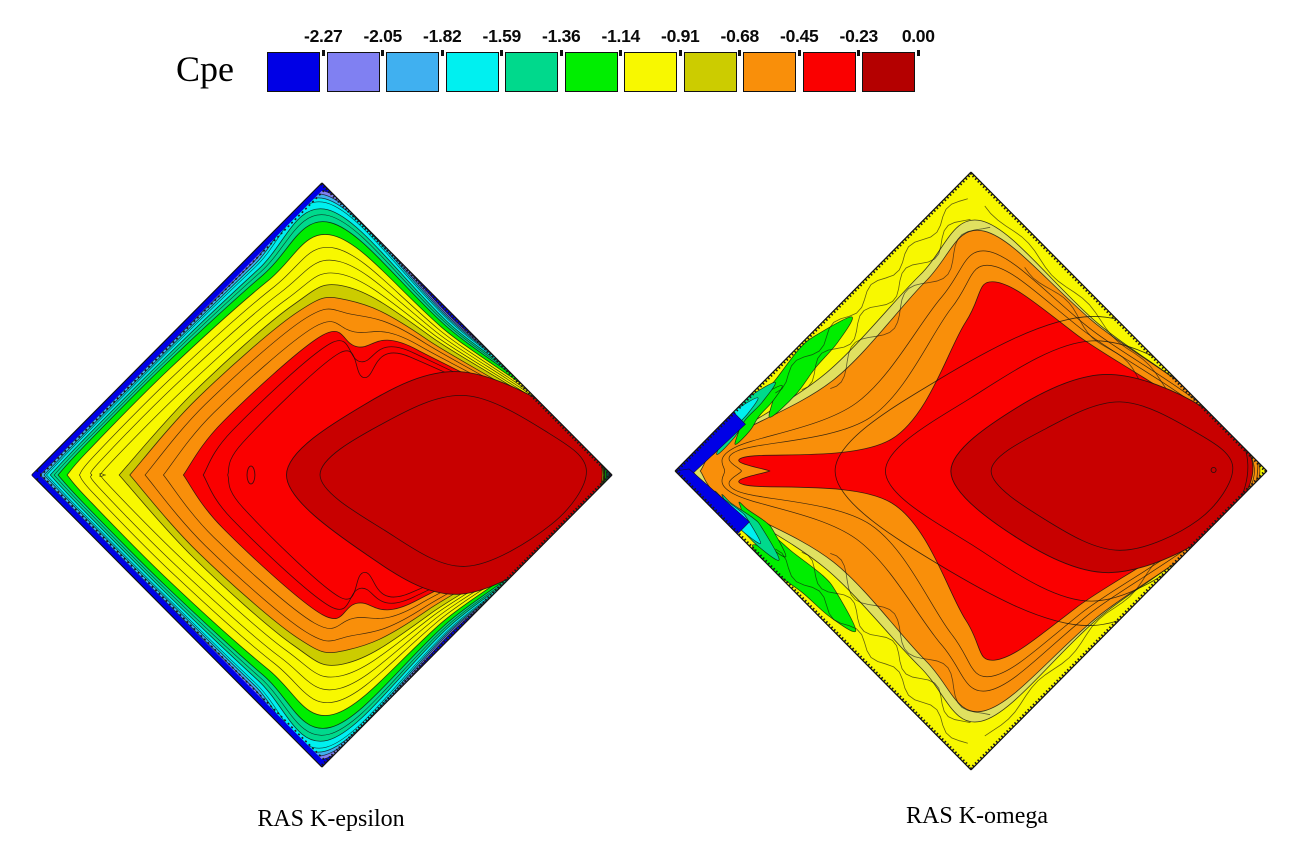 The width and height of the screenshot is (1292, 868). What do you see at coordinates (977, 816) in the screenshot?
I see `plot-label-k-omega: RAS K-omega` at bounding box center [977, 816].